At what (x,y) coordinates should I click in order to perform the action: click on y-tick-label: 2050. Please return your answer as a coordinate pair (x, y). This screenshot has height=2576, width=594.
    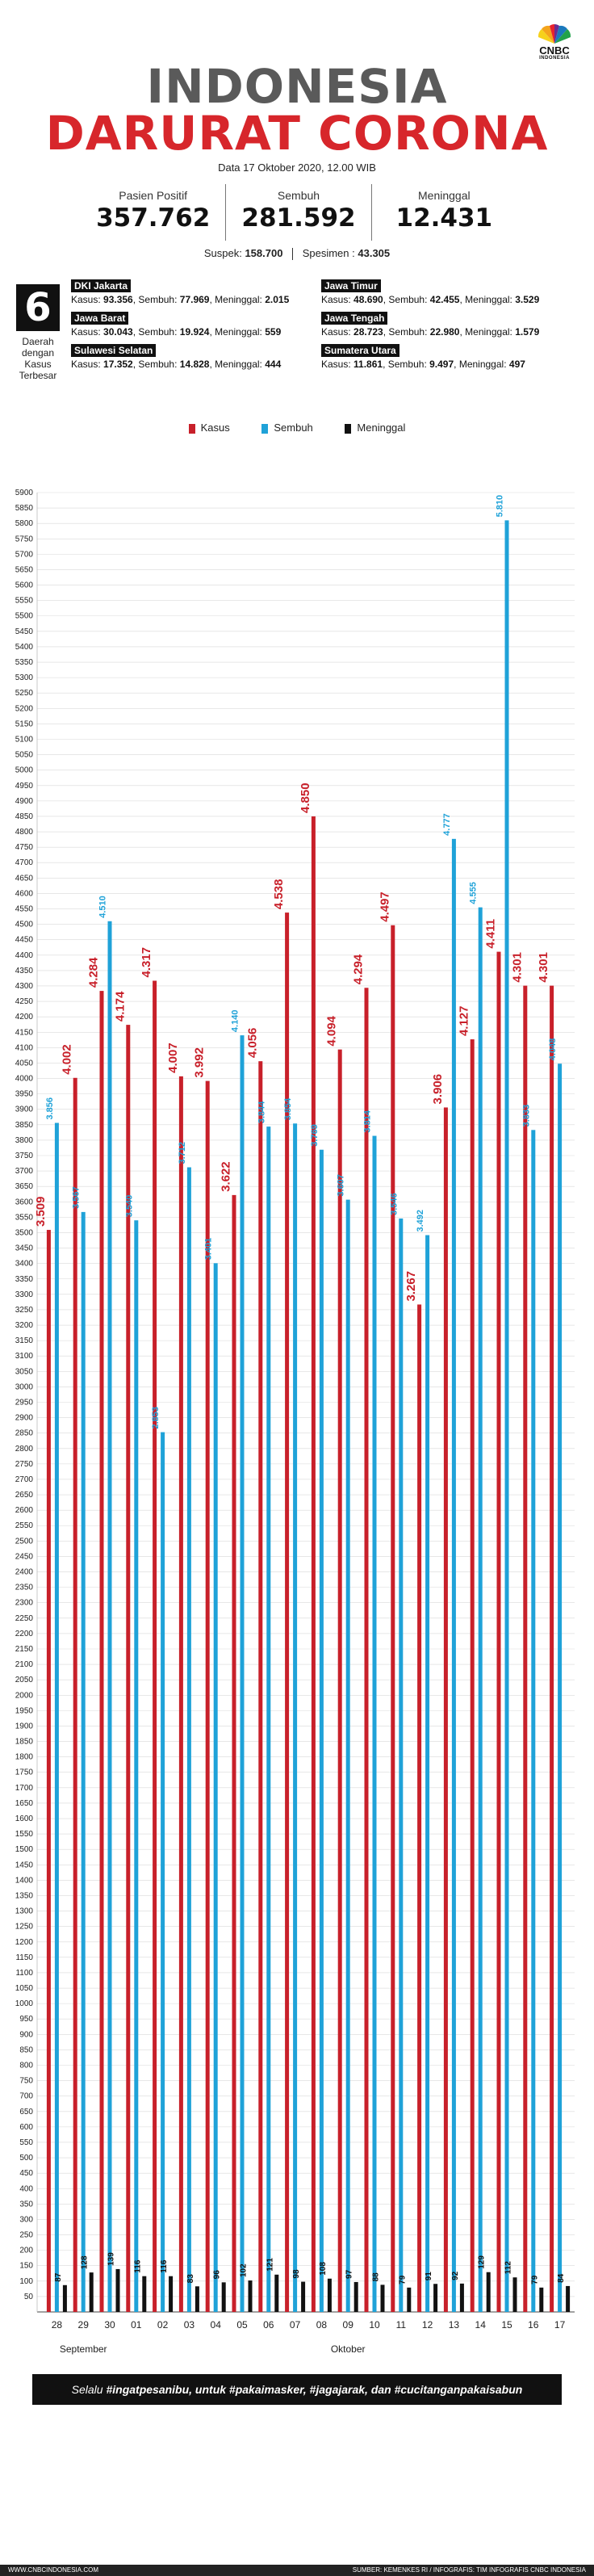
    Looking at the image, I should click on (24, 1680).